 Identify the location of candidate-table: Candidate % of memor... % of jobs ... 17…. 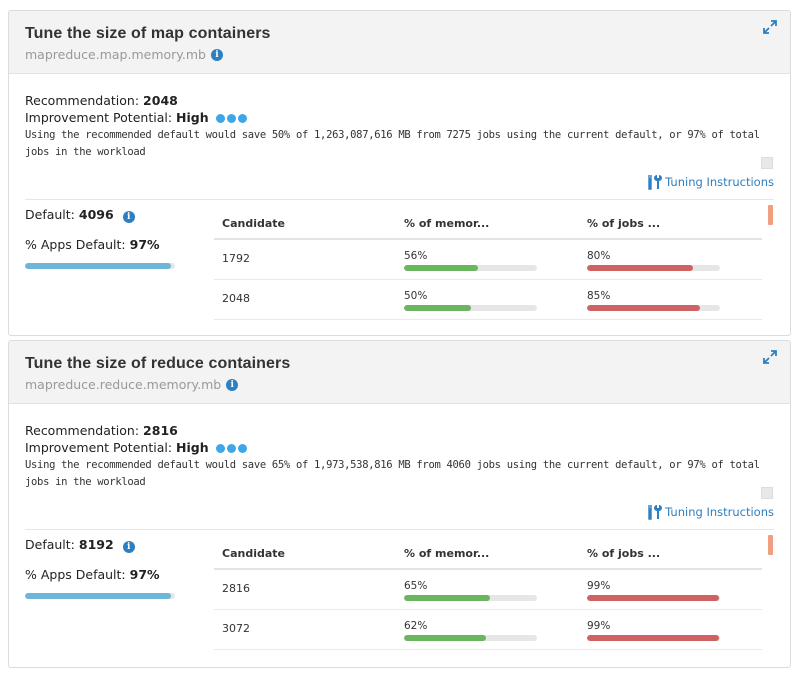
(488, 262).